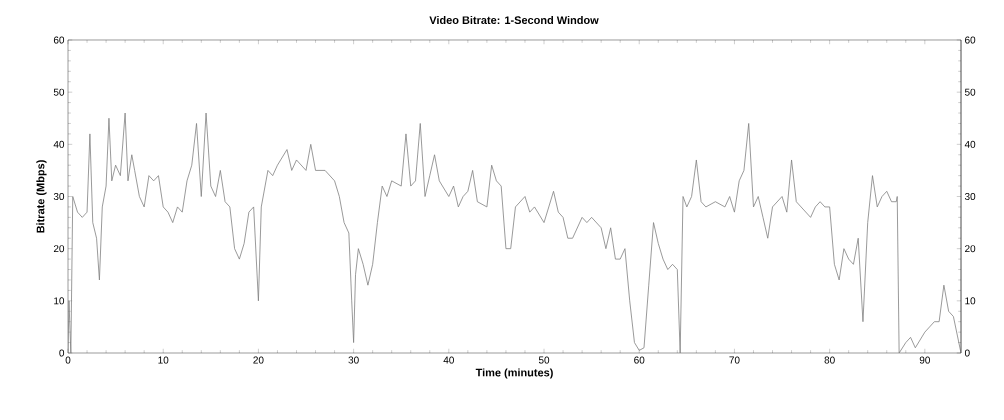  What do you see at coordinates (68, 360) in the screenshot?
I see `x-tick-label: 0` at bounding box center [68, 360].